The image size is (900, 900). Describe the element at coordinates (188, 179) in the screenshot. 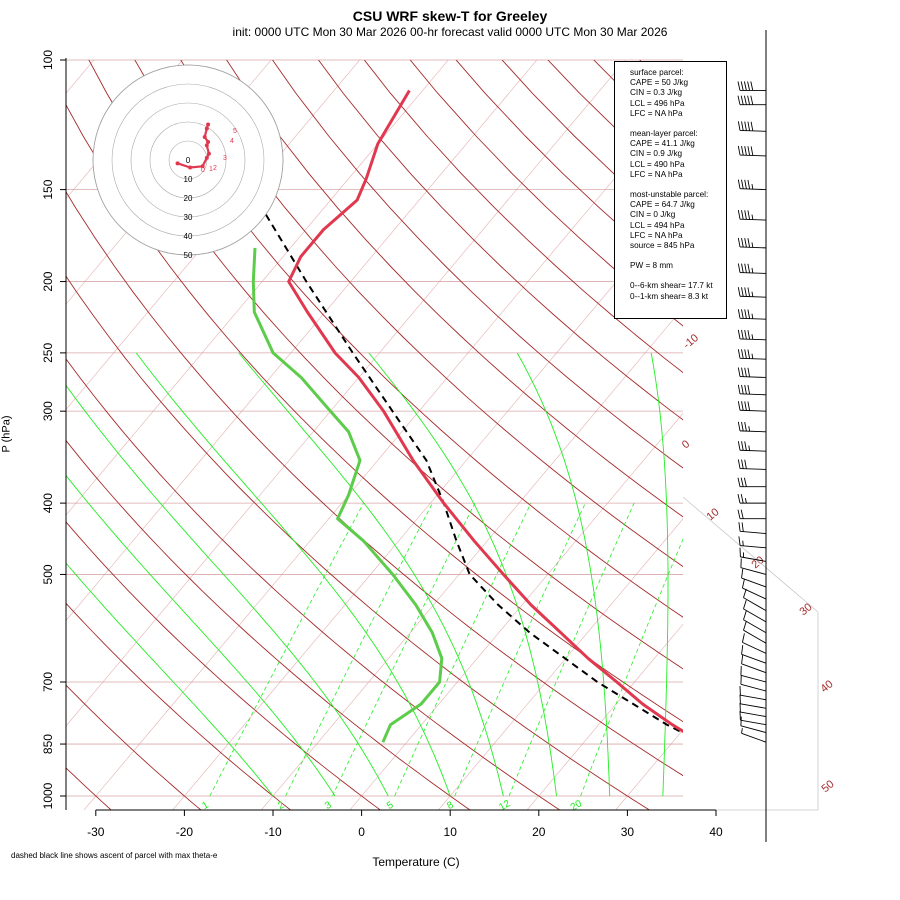

I see `hodograph-ring-label: 10` at that location.